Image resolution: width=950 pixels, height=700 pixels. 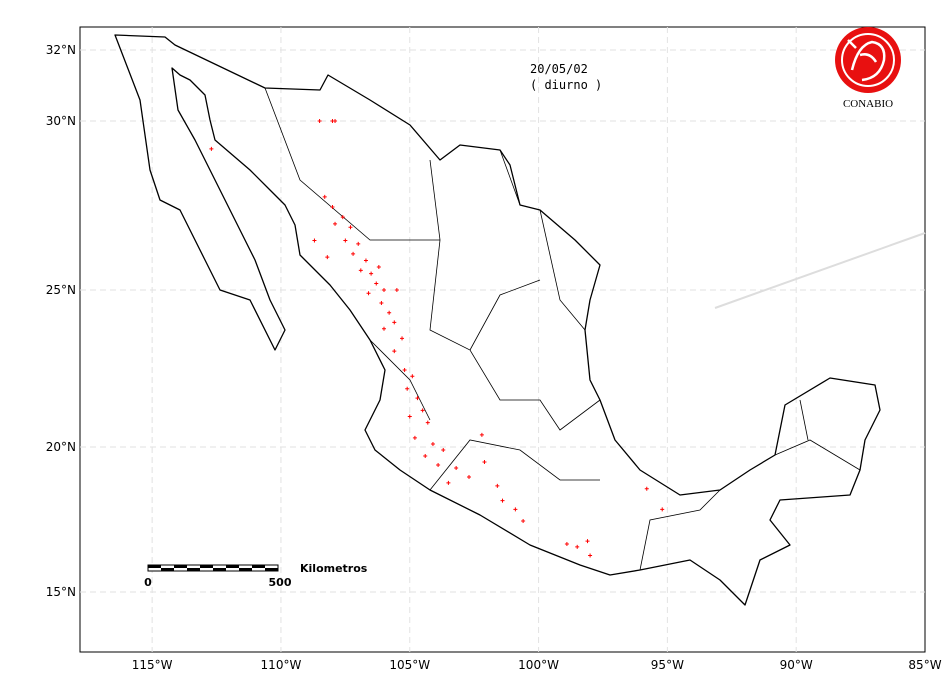 I want to click on scale-unit: Kilometros, so click(x=334, y=568).